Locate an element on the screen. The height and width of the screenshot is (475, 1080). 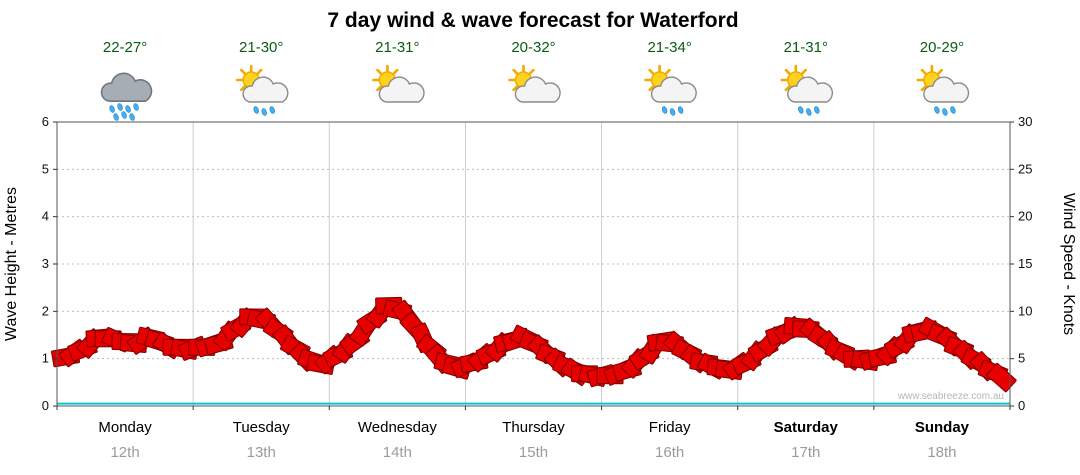
day-date-label: 12th is located at coordinates (124, 452).